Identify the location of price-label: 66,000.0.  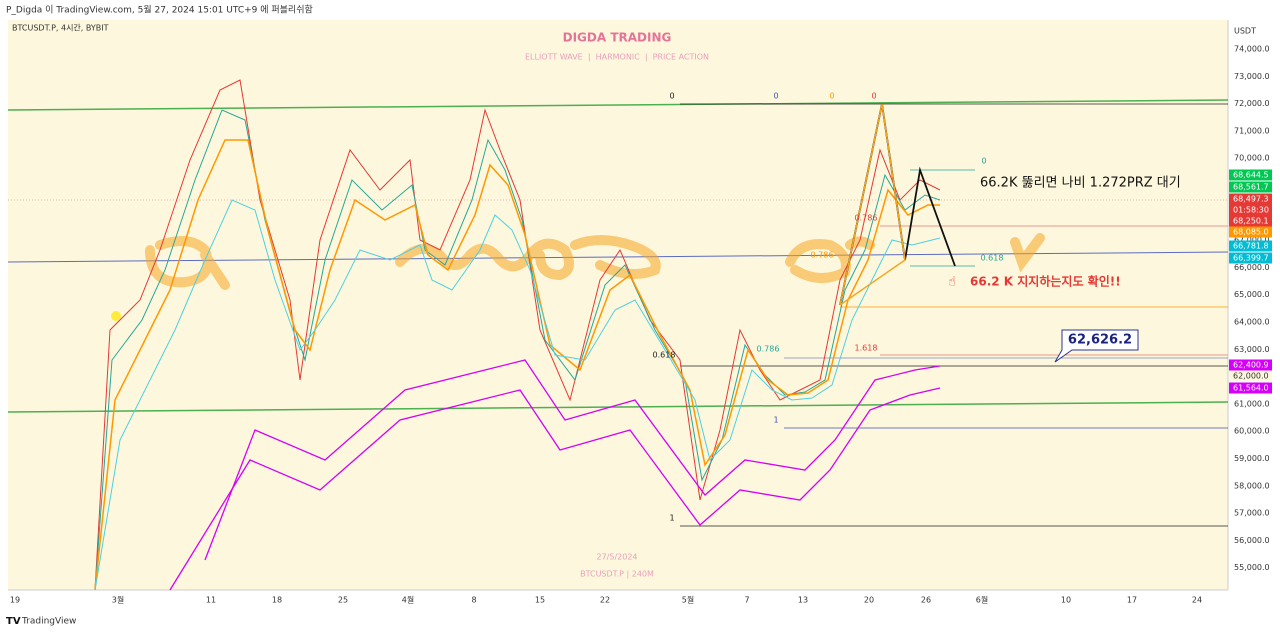
(1252, 267).